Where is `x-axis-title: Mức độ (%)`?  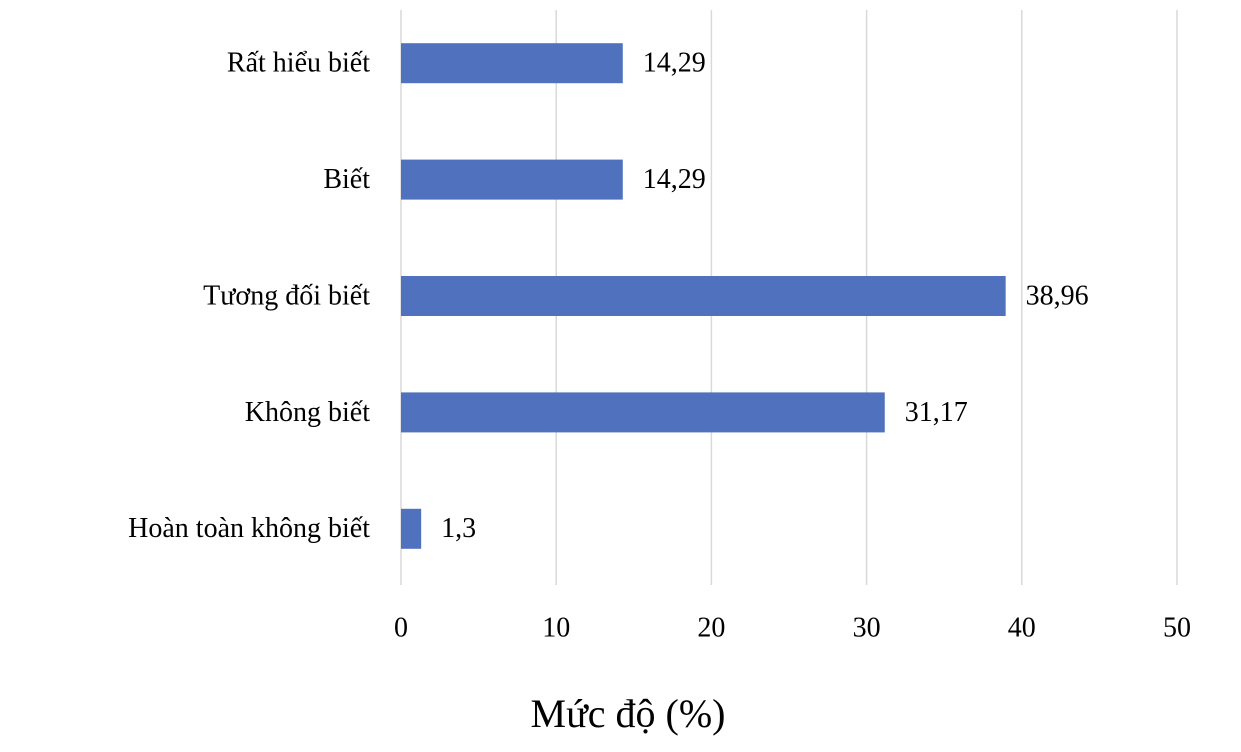 x-axis-title: Mức độ (%) is located at coordinates (628, 713).